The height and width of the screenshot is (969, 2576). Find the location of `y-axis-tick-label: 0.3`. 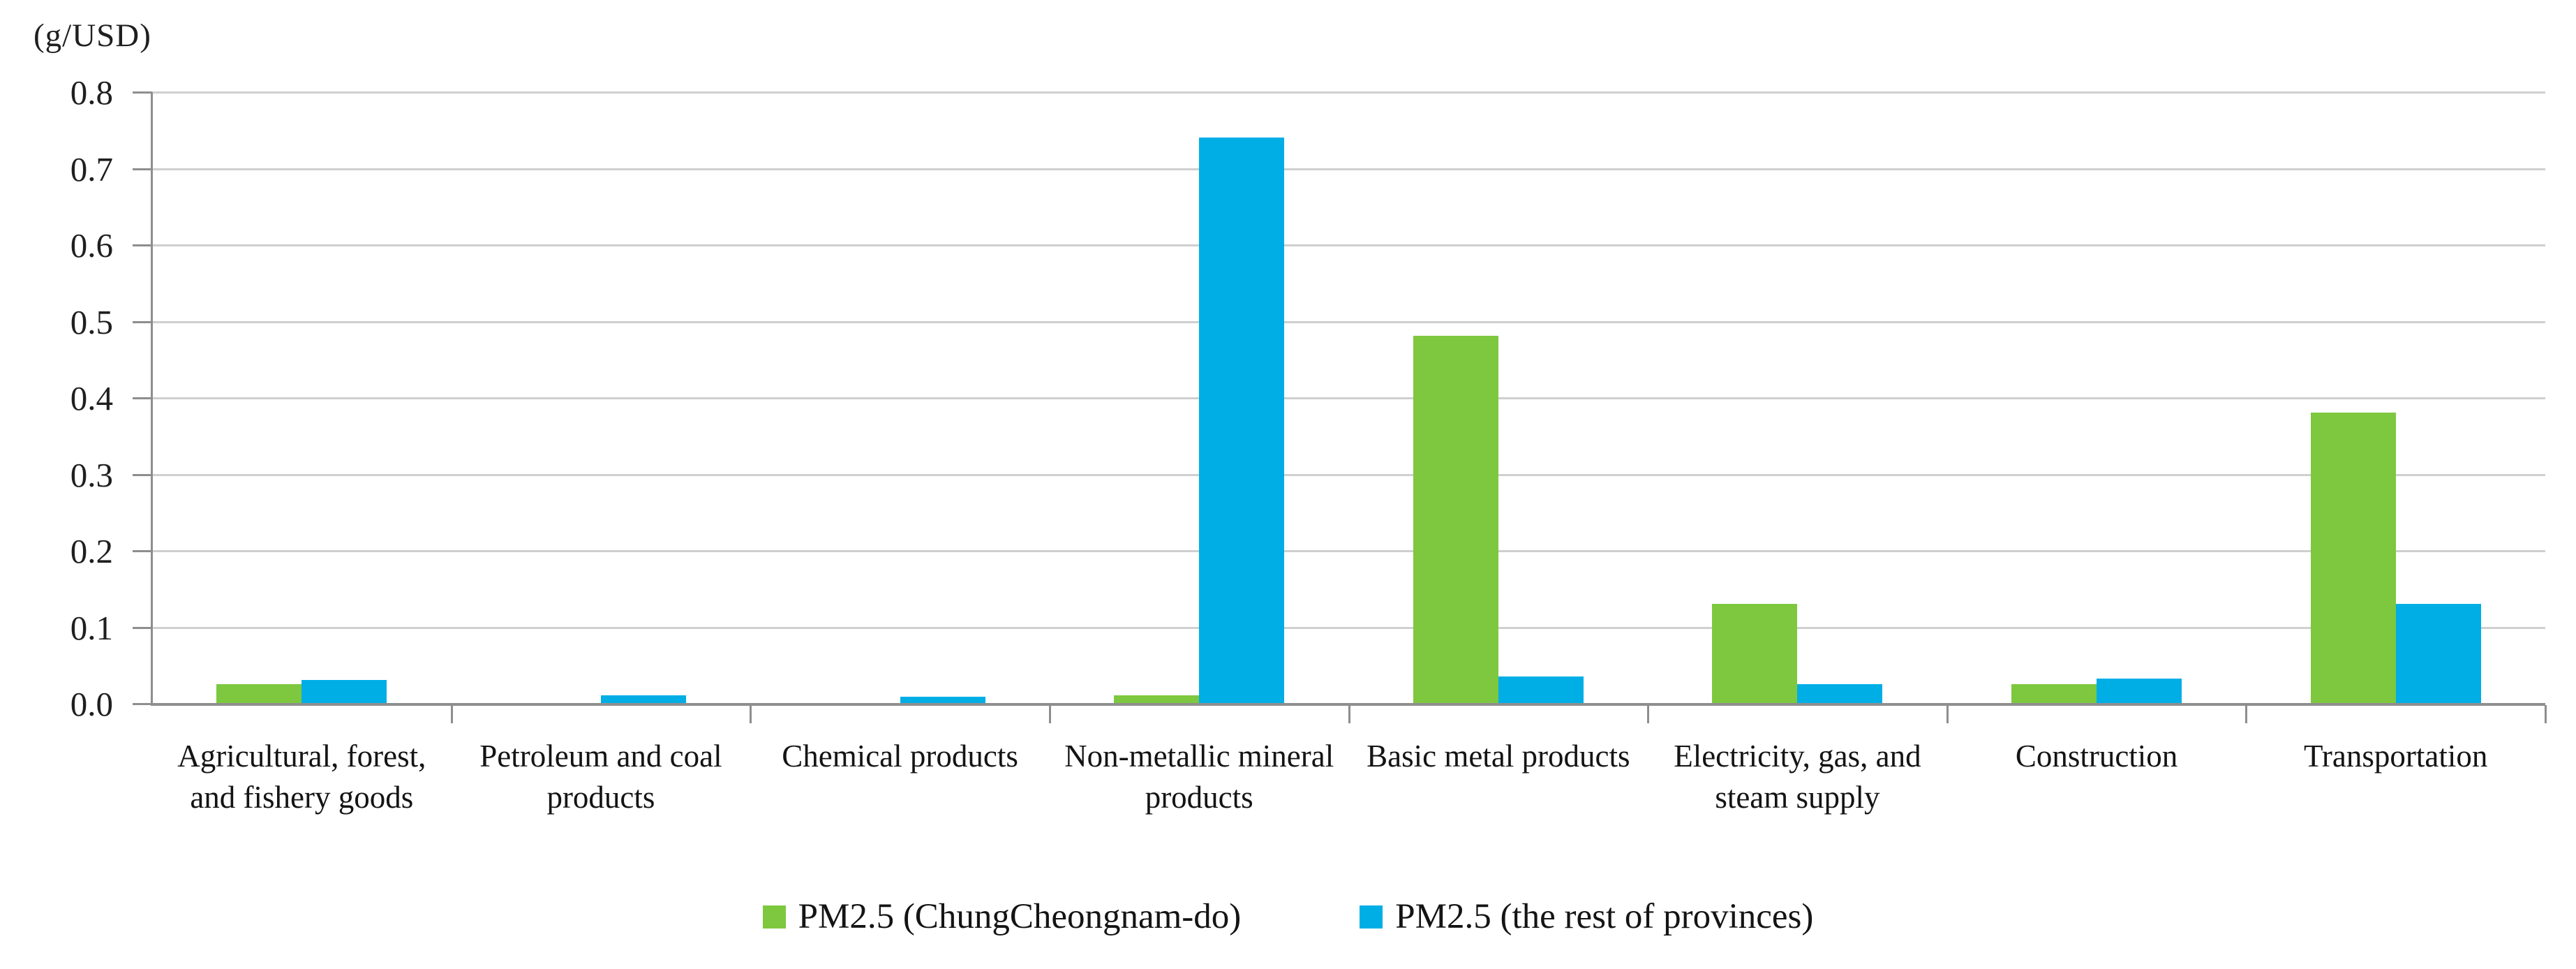

y-axis-tick-label: 0.3 is located at coordinates (91, 474).